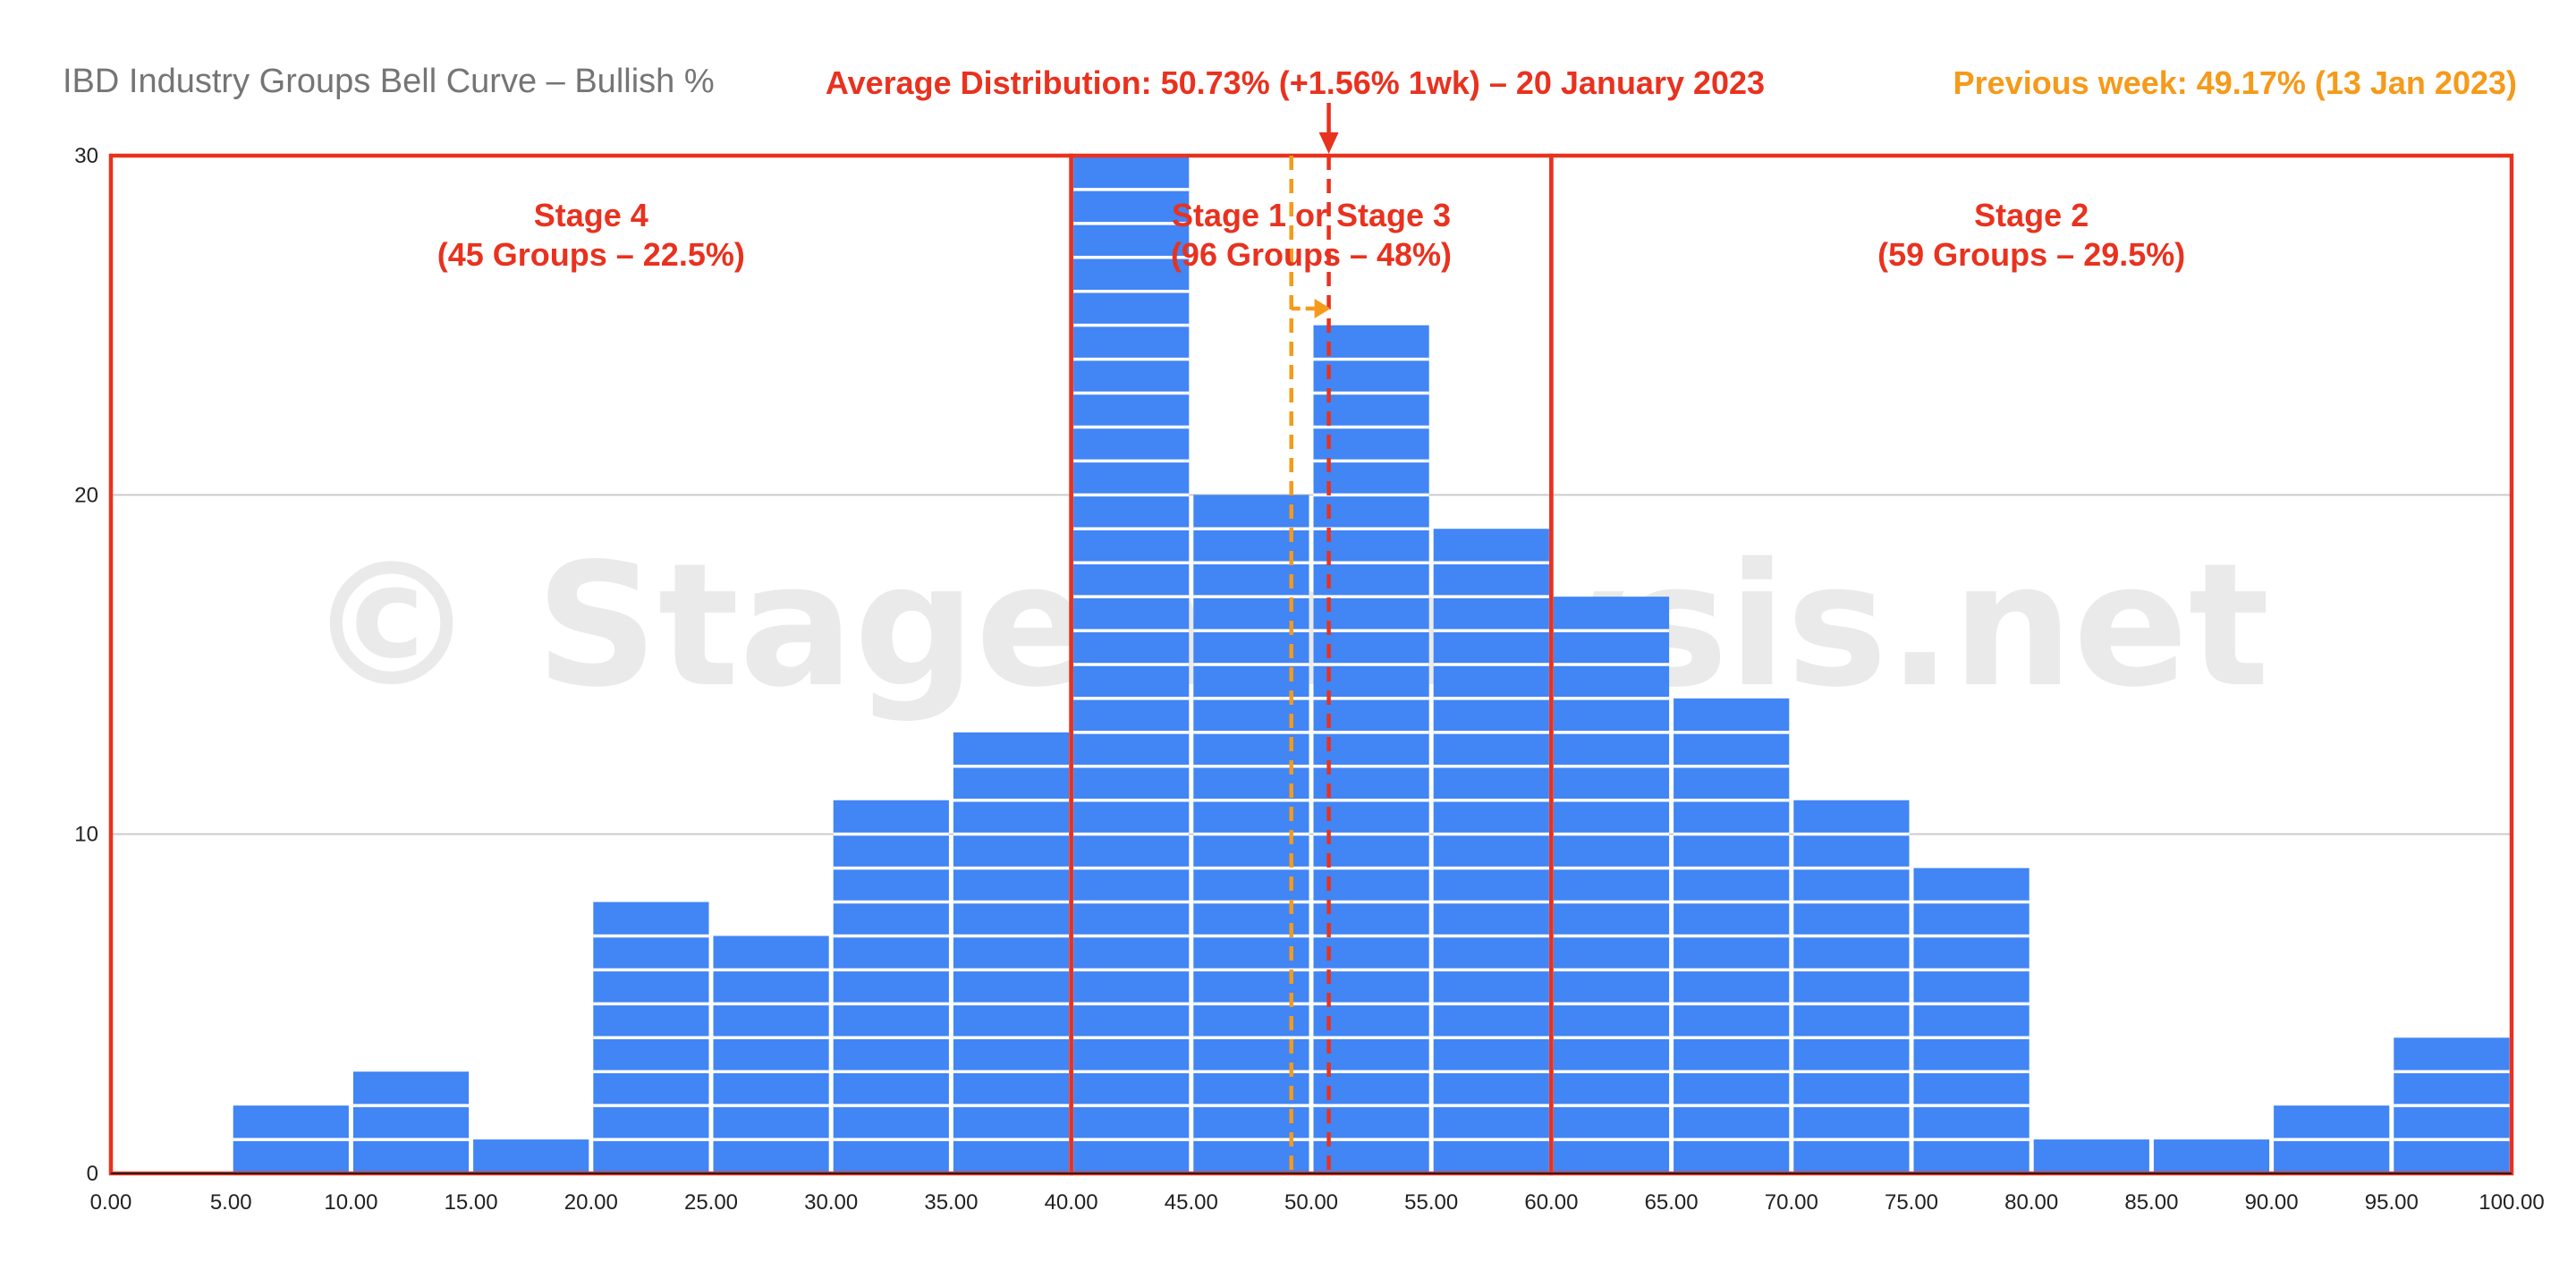 The height and width of the screenshot is (1270, 2576). What do you see at coordinates (86, 495) in the screenshot?
I see `y-tick-label: 20` at bounding box center [86, 495].